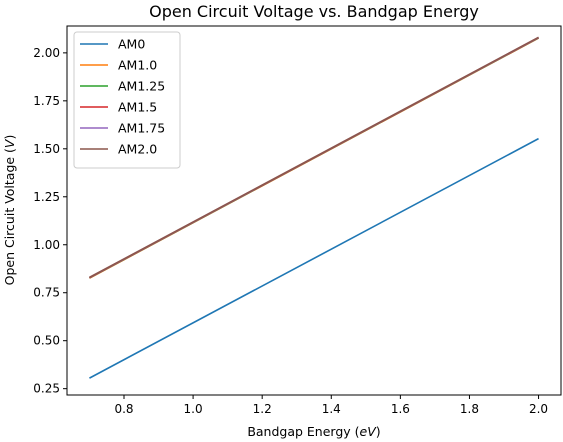  What do you see at coordinates (369, 431) in the screenshot?
I see `x-axis-label-unit: eV` at bounding box center [369, 431].